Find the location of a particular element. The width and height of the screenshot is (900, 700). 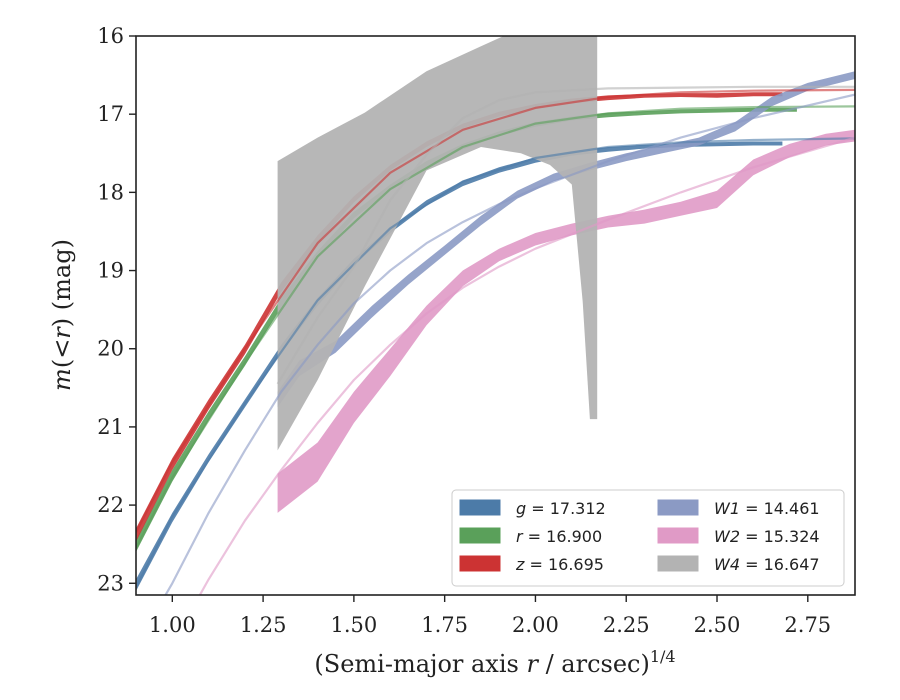

legend-swatch-w1 is located at coordinates (678, 507).